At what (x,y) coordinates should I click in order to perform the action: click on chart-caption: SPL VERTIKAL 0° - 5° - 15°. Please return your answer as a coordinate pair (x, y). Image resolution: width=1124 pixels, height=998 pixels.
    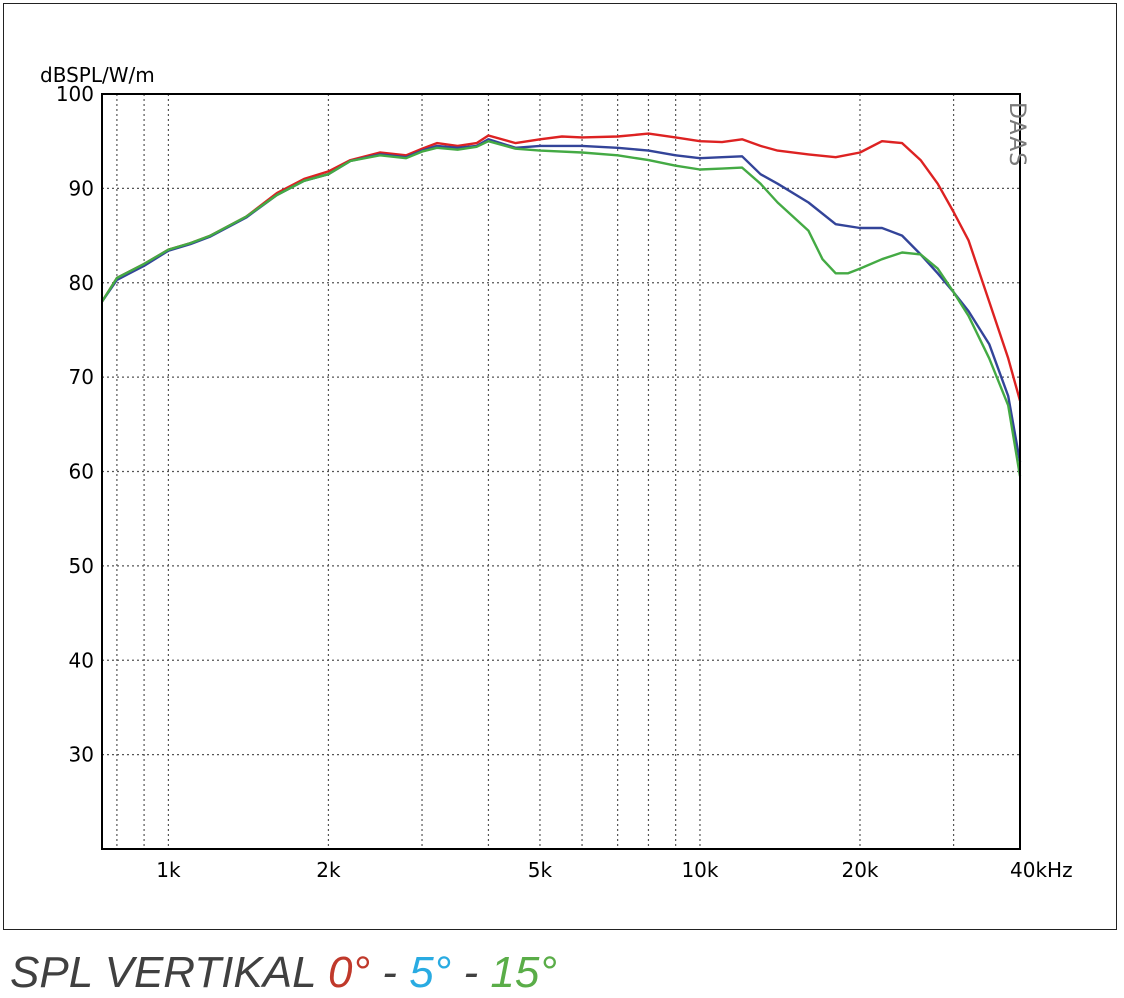
    Looking at the image, I should click on (283, 973).